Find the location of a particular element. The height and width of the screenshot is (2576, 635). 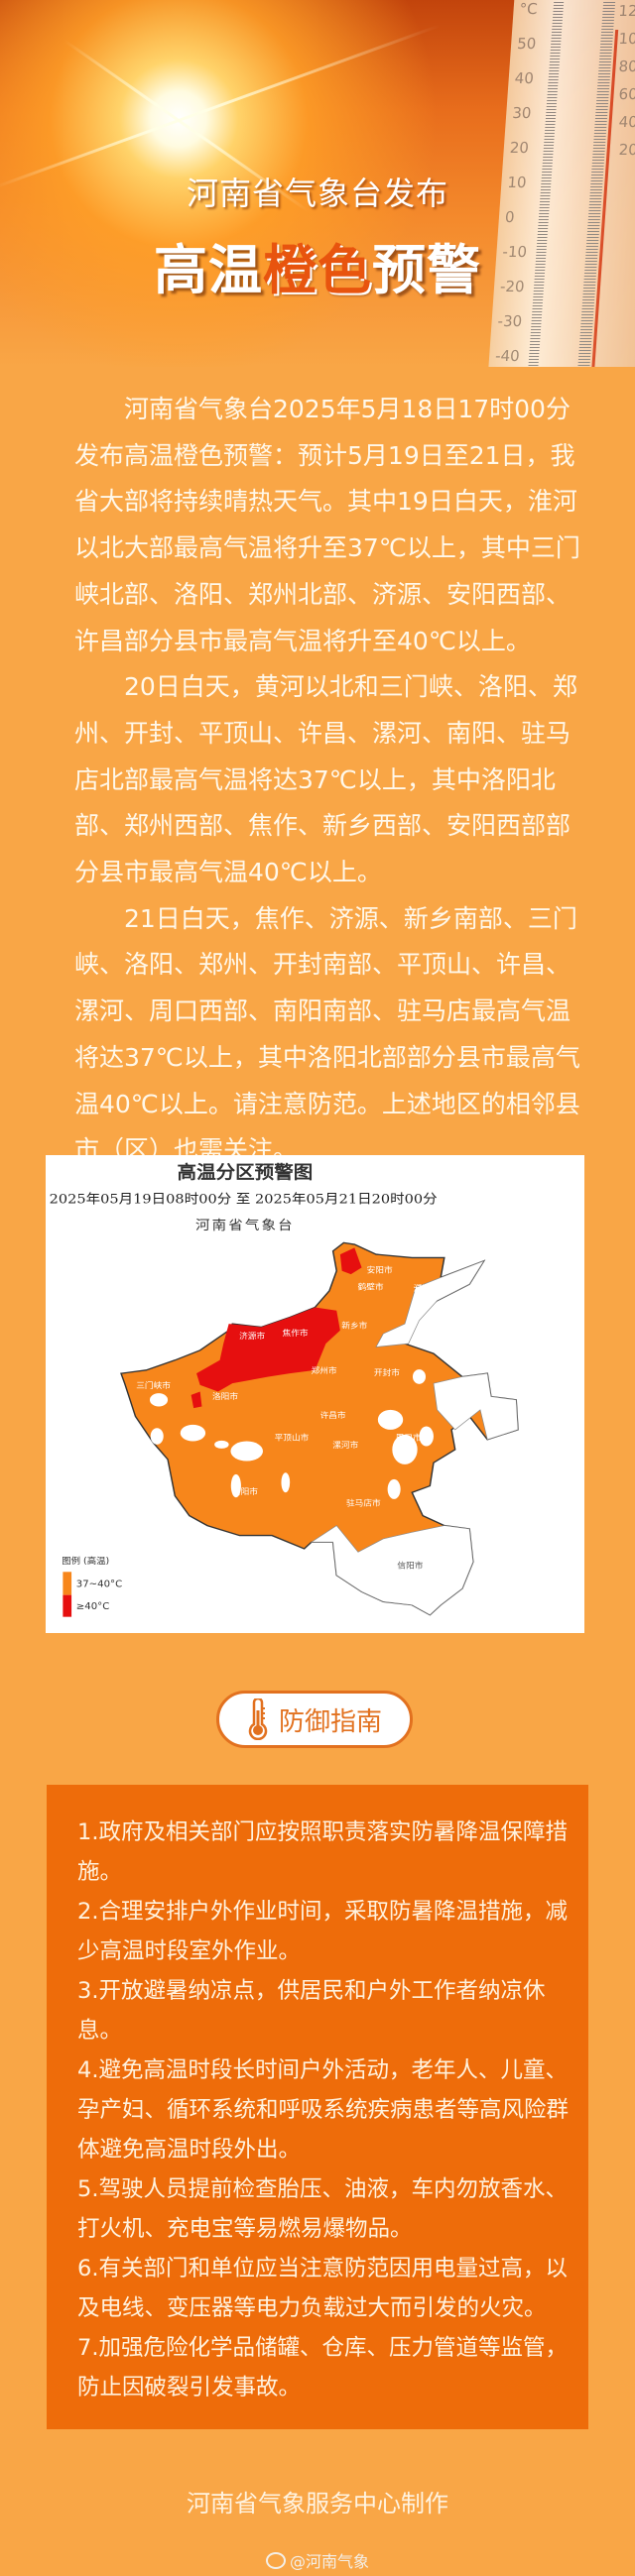

city-label: 鹤壁市 is located at coordinates (371, 1287).